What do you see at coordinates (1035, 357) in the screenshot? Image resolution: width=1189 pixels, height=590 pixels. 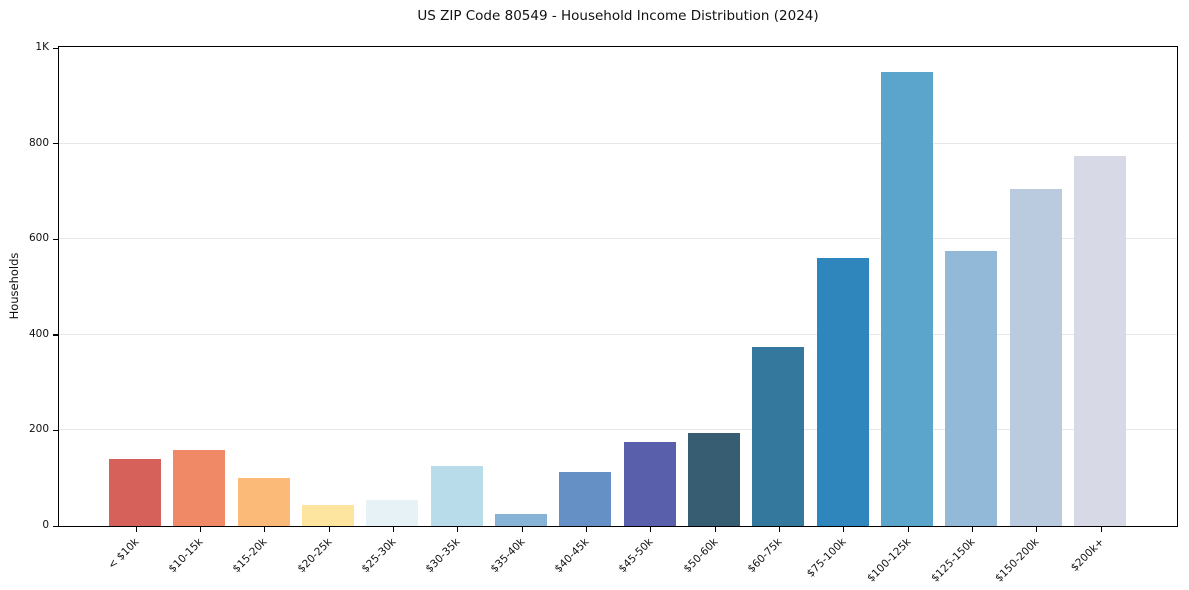 I see `bar-150-200k` at bounding box center [1035, 357].